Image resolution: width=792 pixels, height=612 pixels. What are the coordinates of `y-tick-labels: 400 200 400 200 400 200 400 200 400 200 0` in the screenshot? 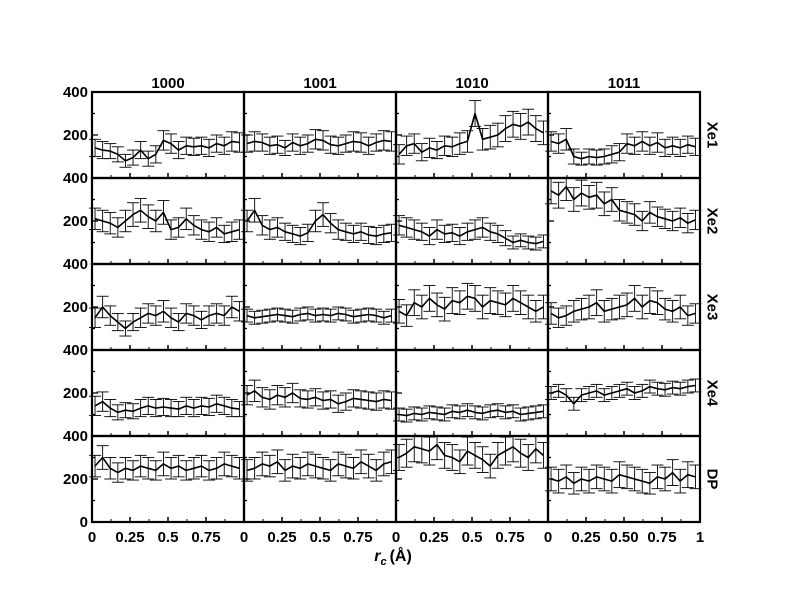 It's located at (75, 307).